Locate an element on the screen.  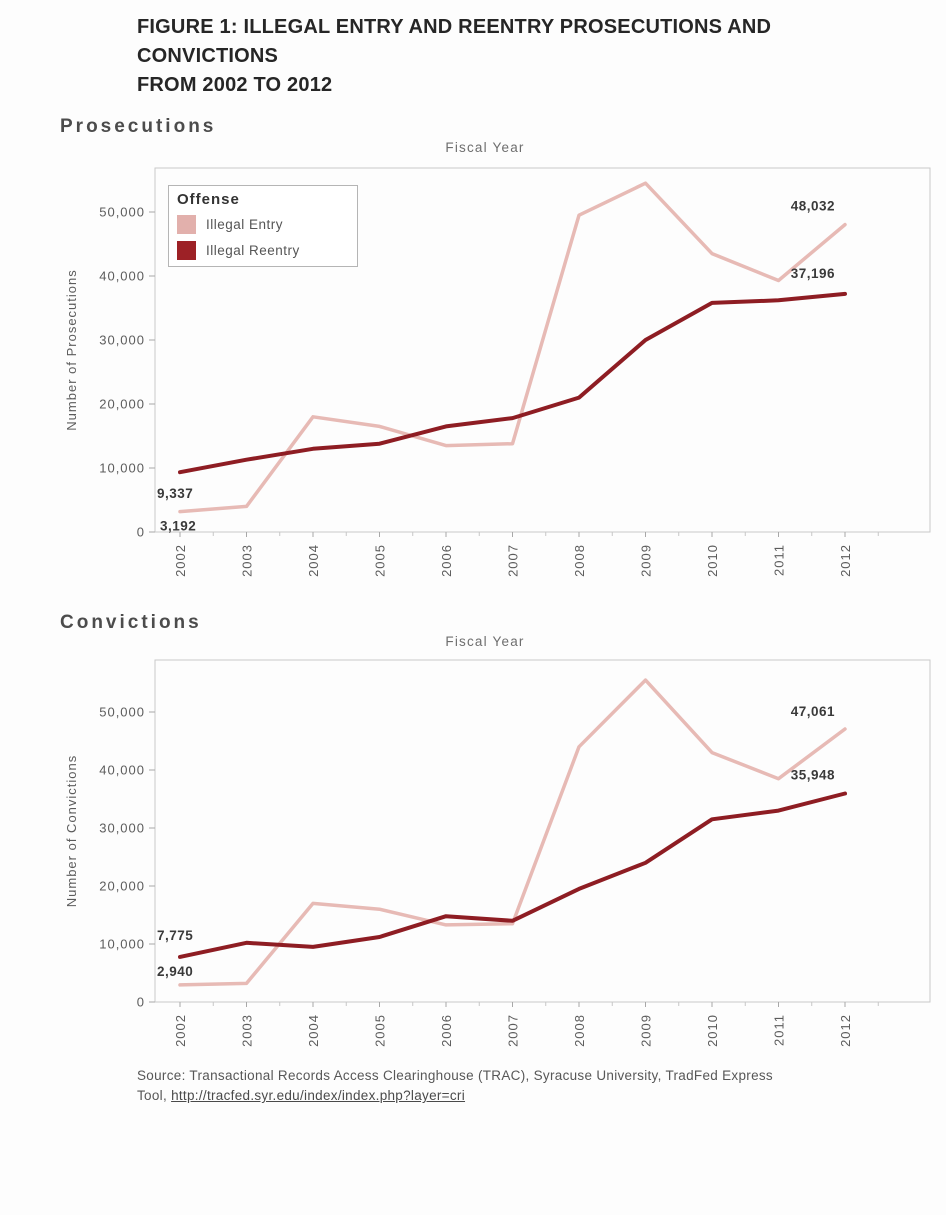
legend-item-illegal-entry: Illegal Entry is located at coordinates (263, 224).